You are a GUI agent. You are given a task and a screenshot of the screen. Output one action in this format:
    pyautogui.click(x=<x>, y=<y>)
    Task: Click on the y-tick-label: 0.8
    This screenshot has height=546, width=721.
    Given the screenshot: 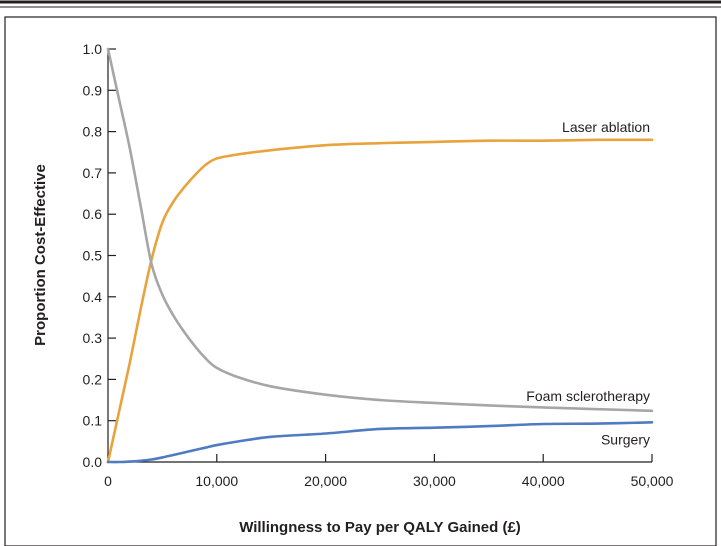 What is the action you would take?
    pyautogui.click(x=93, y=132)
    